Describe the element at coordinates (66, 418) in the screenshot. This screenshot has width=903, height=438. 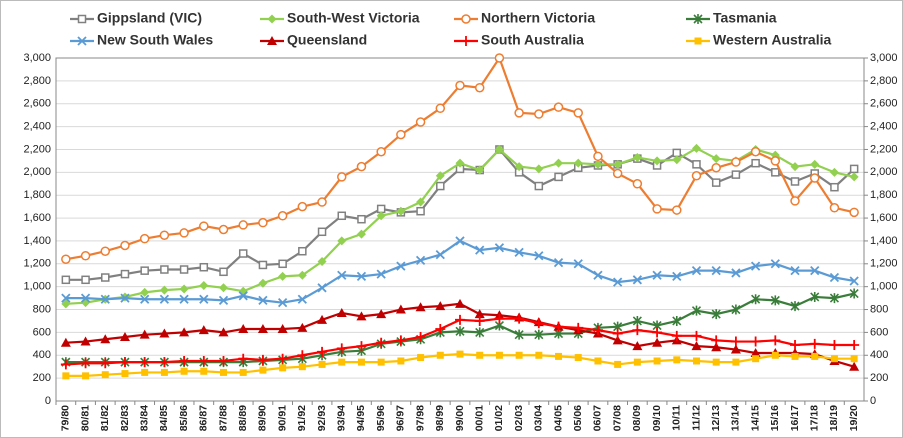
I see `x-tick-label: 79/80` at that location.